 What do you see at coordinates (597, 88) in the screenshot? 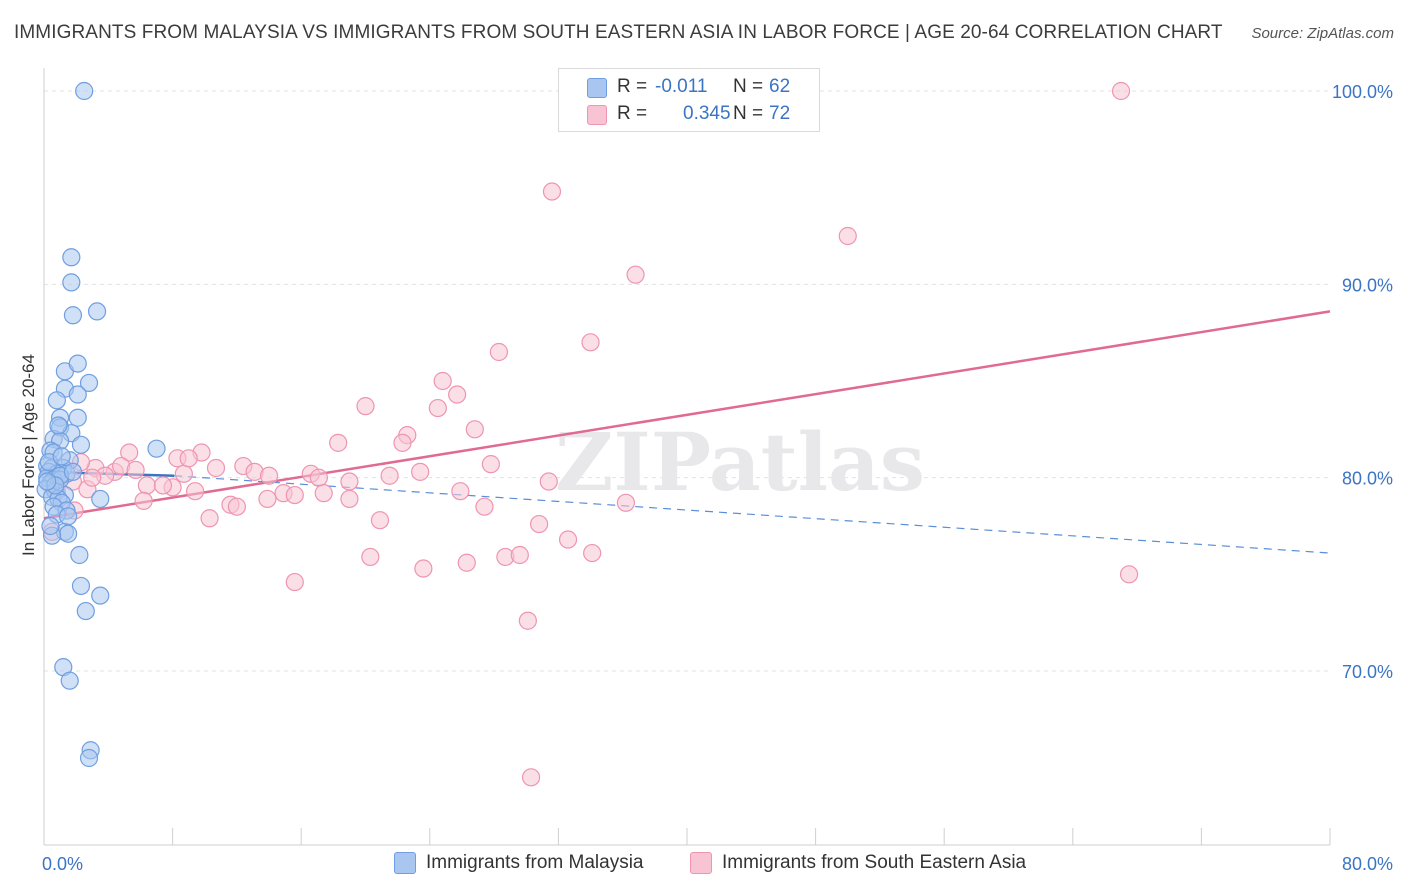
I see `legend-swatch-malaysia` at bounding box center [597, 88].